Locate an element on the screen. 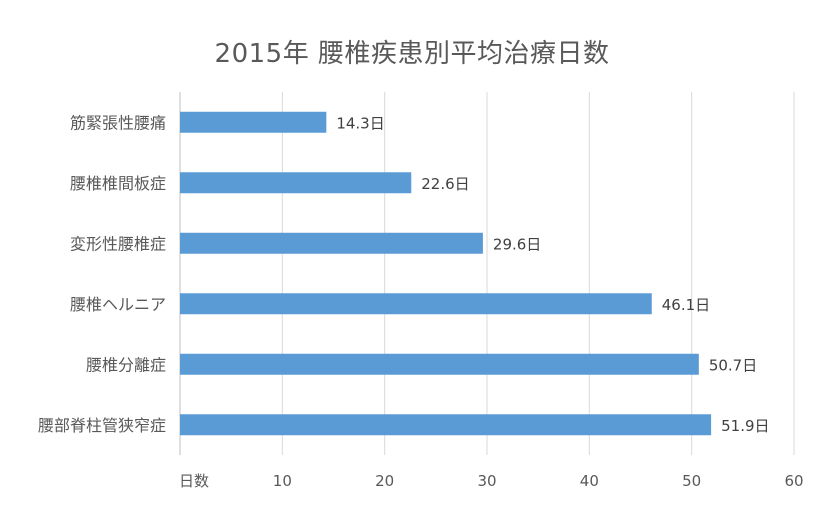 The width and height of the screenshot is (824, 517). x-tick-label: 40 is located at coordinates (589, 481).